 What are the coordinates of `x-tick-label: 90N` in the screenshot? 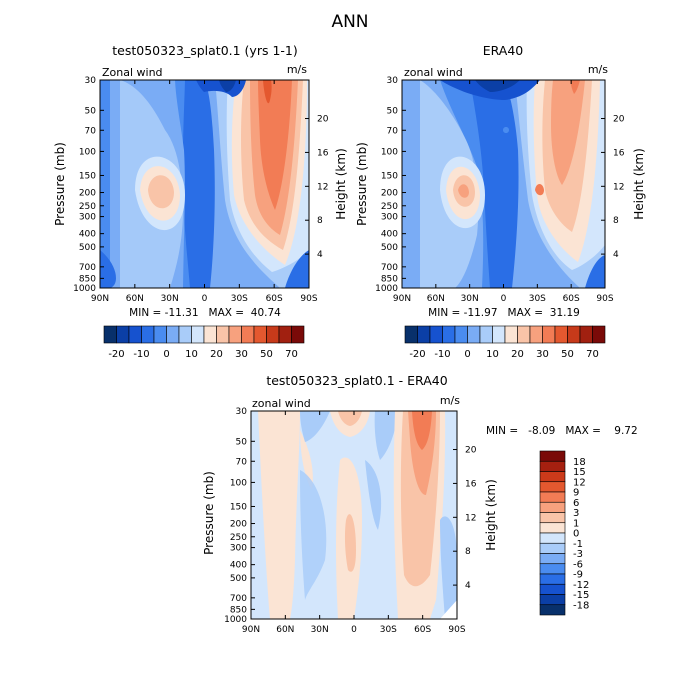 It's located at (100, 299).